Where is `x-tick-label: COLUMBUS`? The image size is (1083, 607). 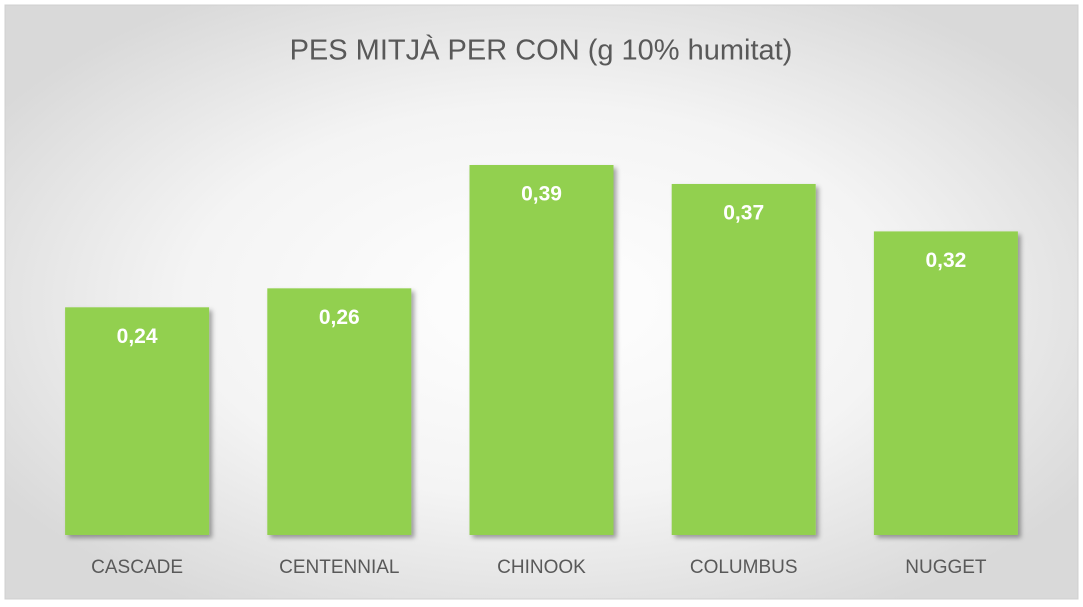
x-tick-label: COLUMBUS is located at coordinates (744, 567).